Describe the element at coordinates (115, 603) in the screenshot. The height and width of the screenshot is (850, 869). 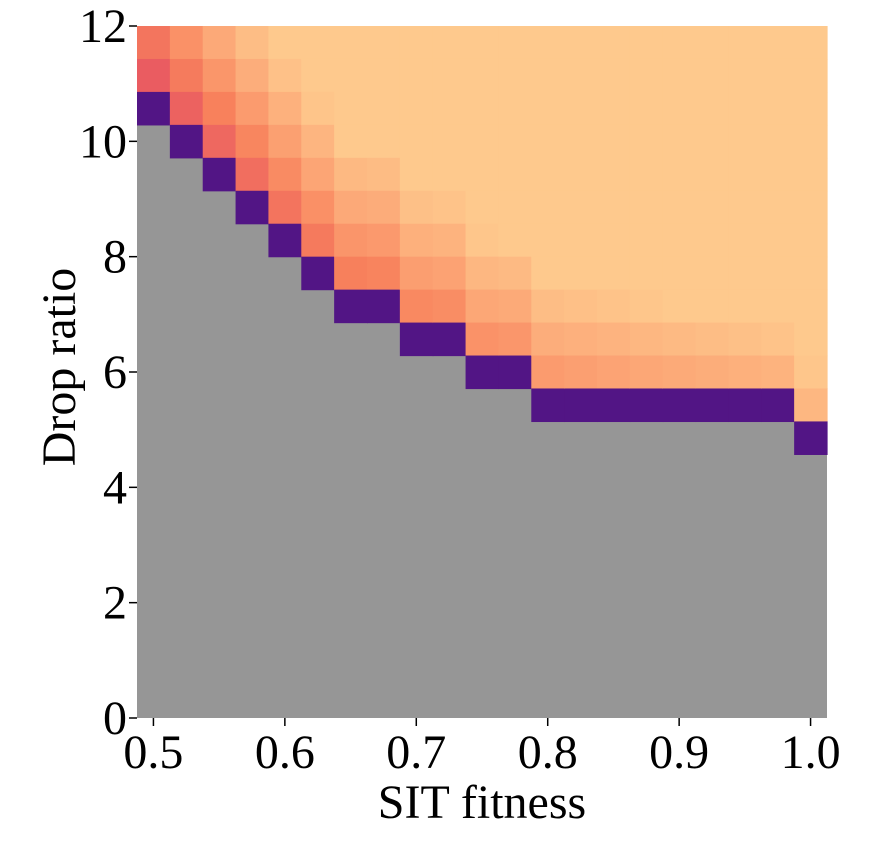
I see `y-tick-label: 2` at that location.